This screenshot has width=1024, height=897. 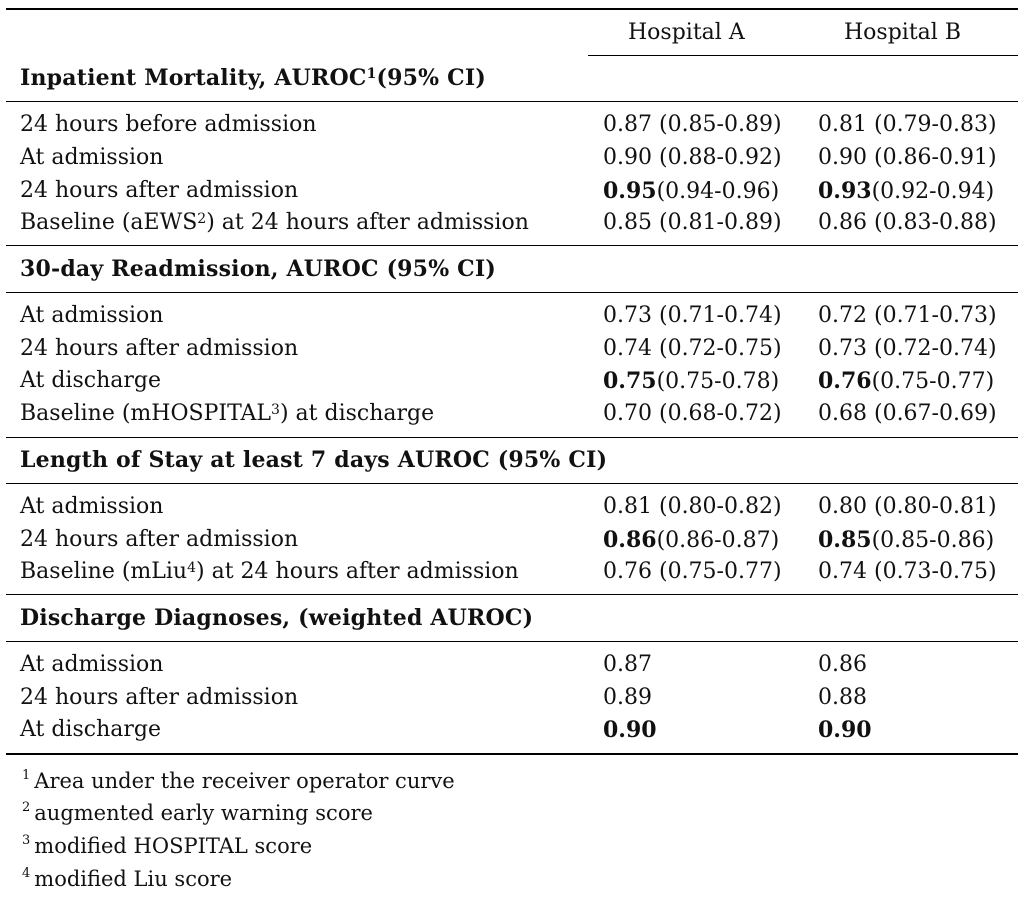 I want to click on column-header-hospital-b: Hospital B, so click(x=902, y=32).